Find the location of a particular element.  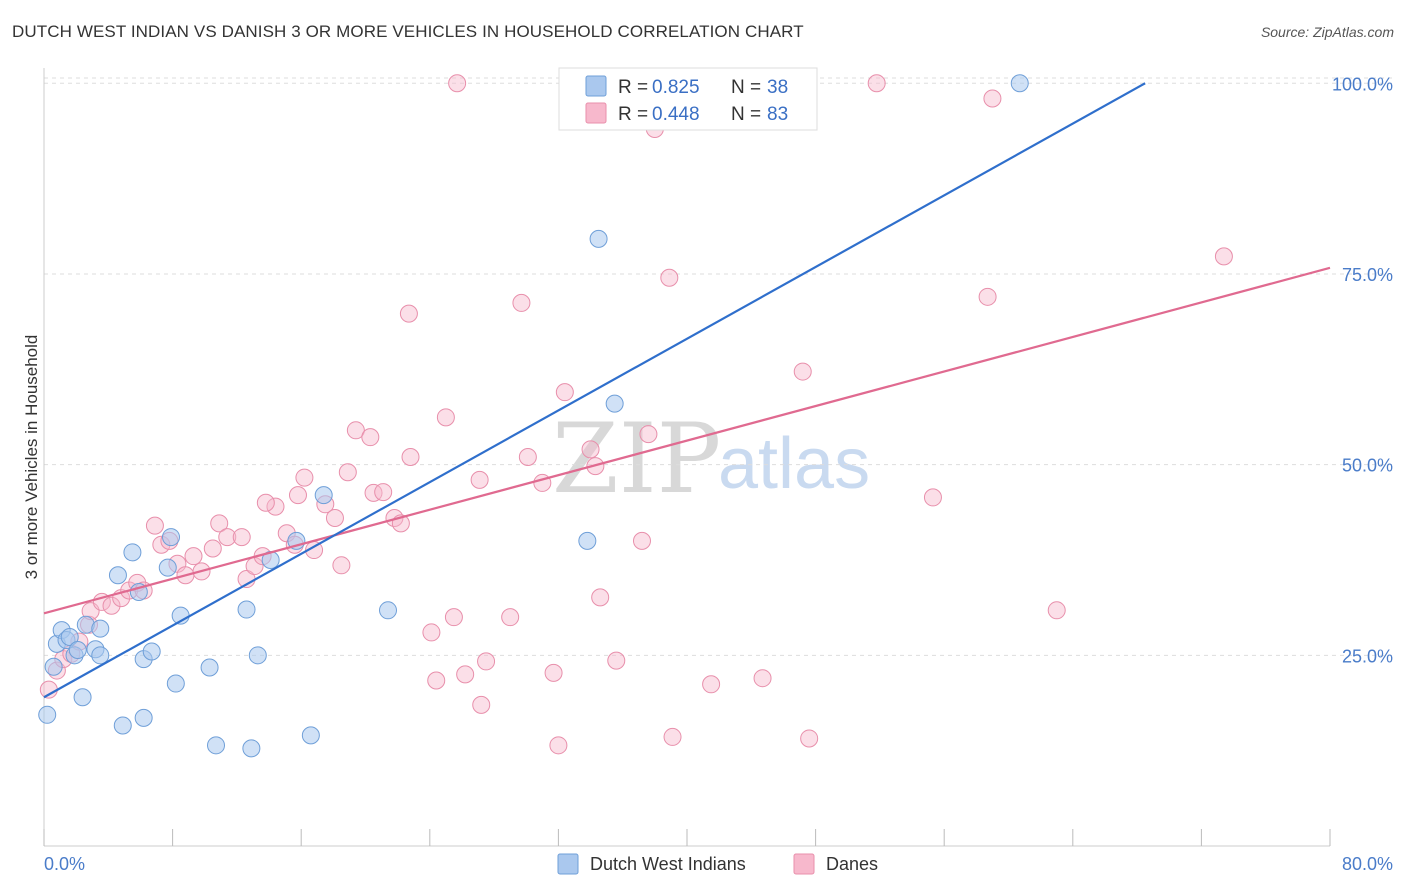

y-tick-label: 75.0% is located at coordinates (1367, 275).